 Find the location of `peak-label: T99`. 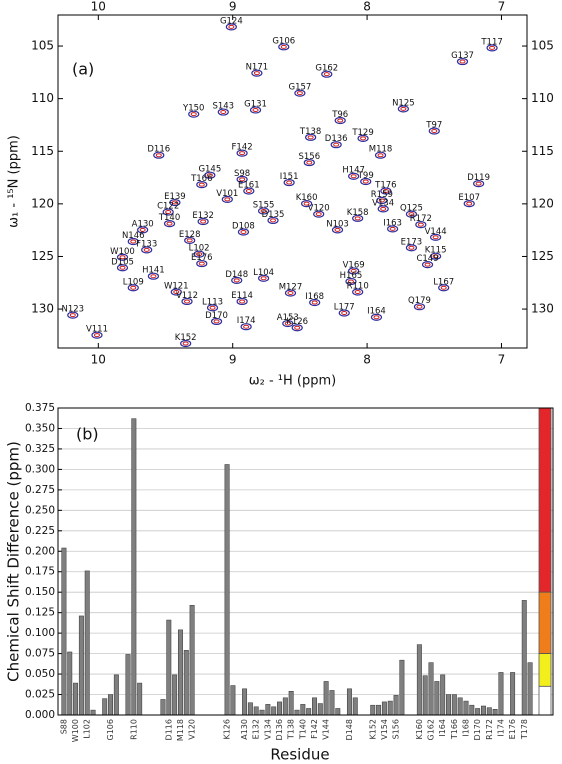

peak-label: T99 is located at coordinates (365, 176).